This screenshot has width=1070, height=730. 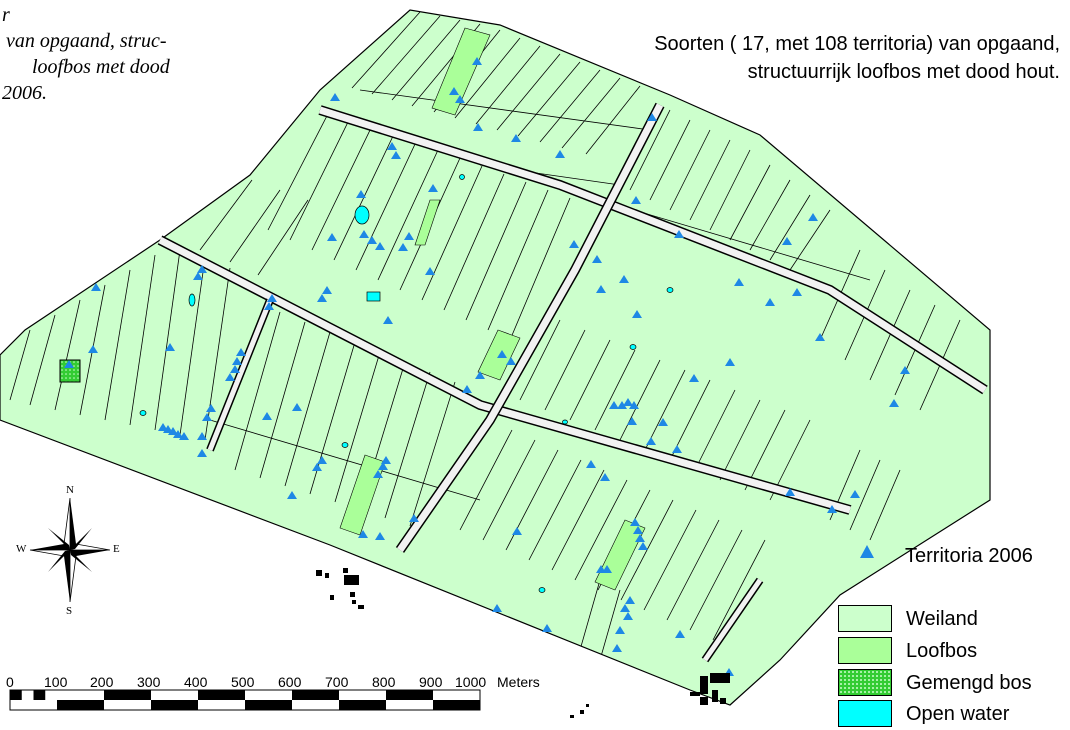 I want to click on scale-tick-label: 600, so click(x=290, y=682).